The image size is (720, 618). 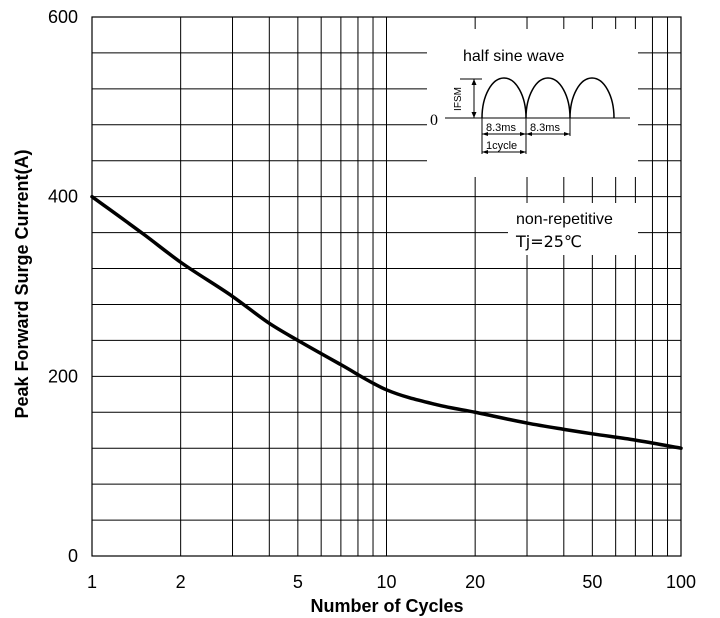 What do you see at coordinates (564, 219) in the screenshot?
I see `condition-non-repetitive: non-repetitive` at bounding box center [564, 219].